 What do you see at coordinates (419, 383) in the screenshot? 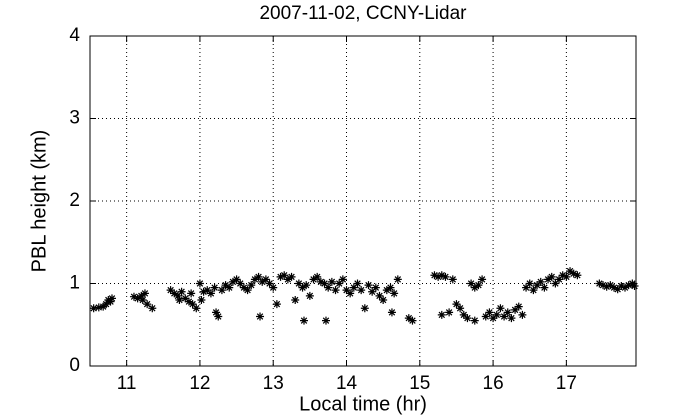
I see `x-tick-label: 15` at bounding box center [419, 383].